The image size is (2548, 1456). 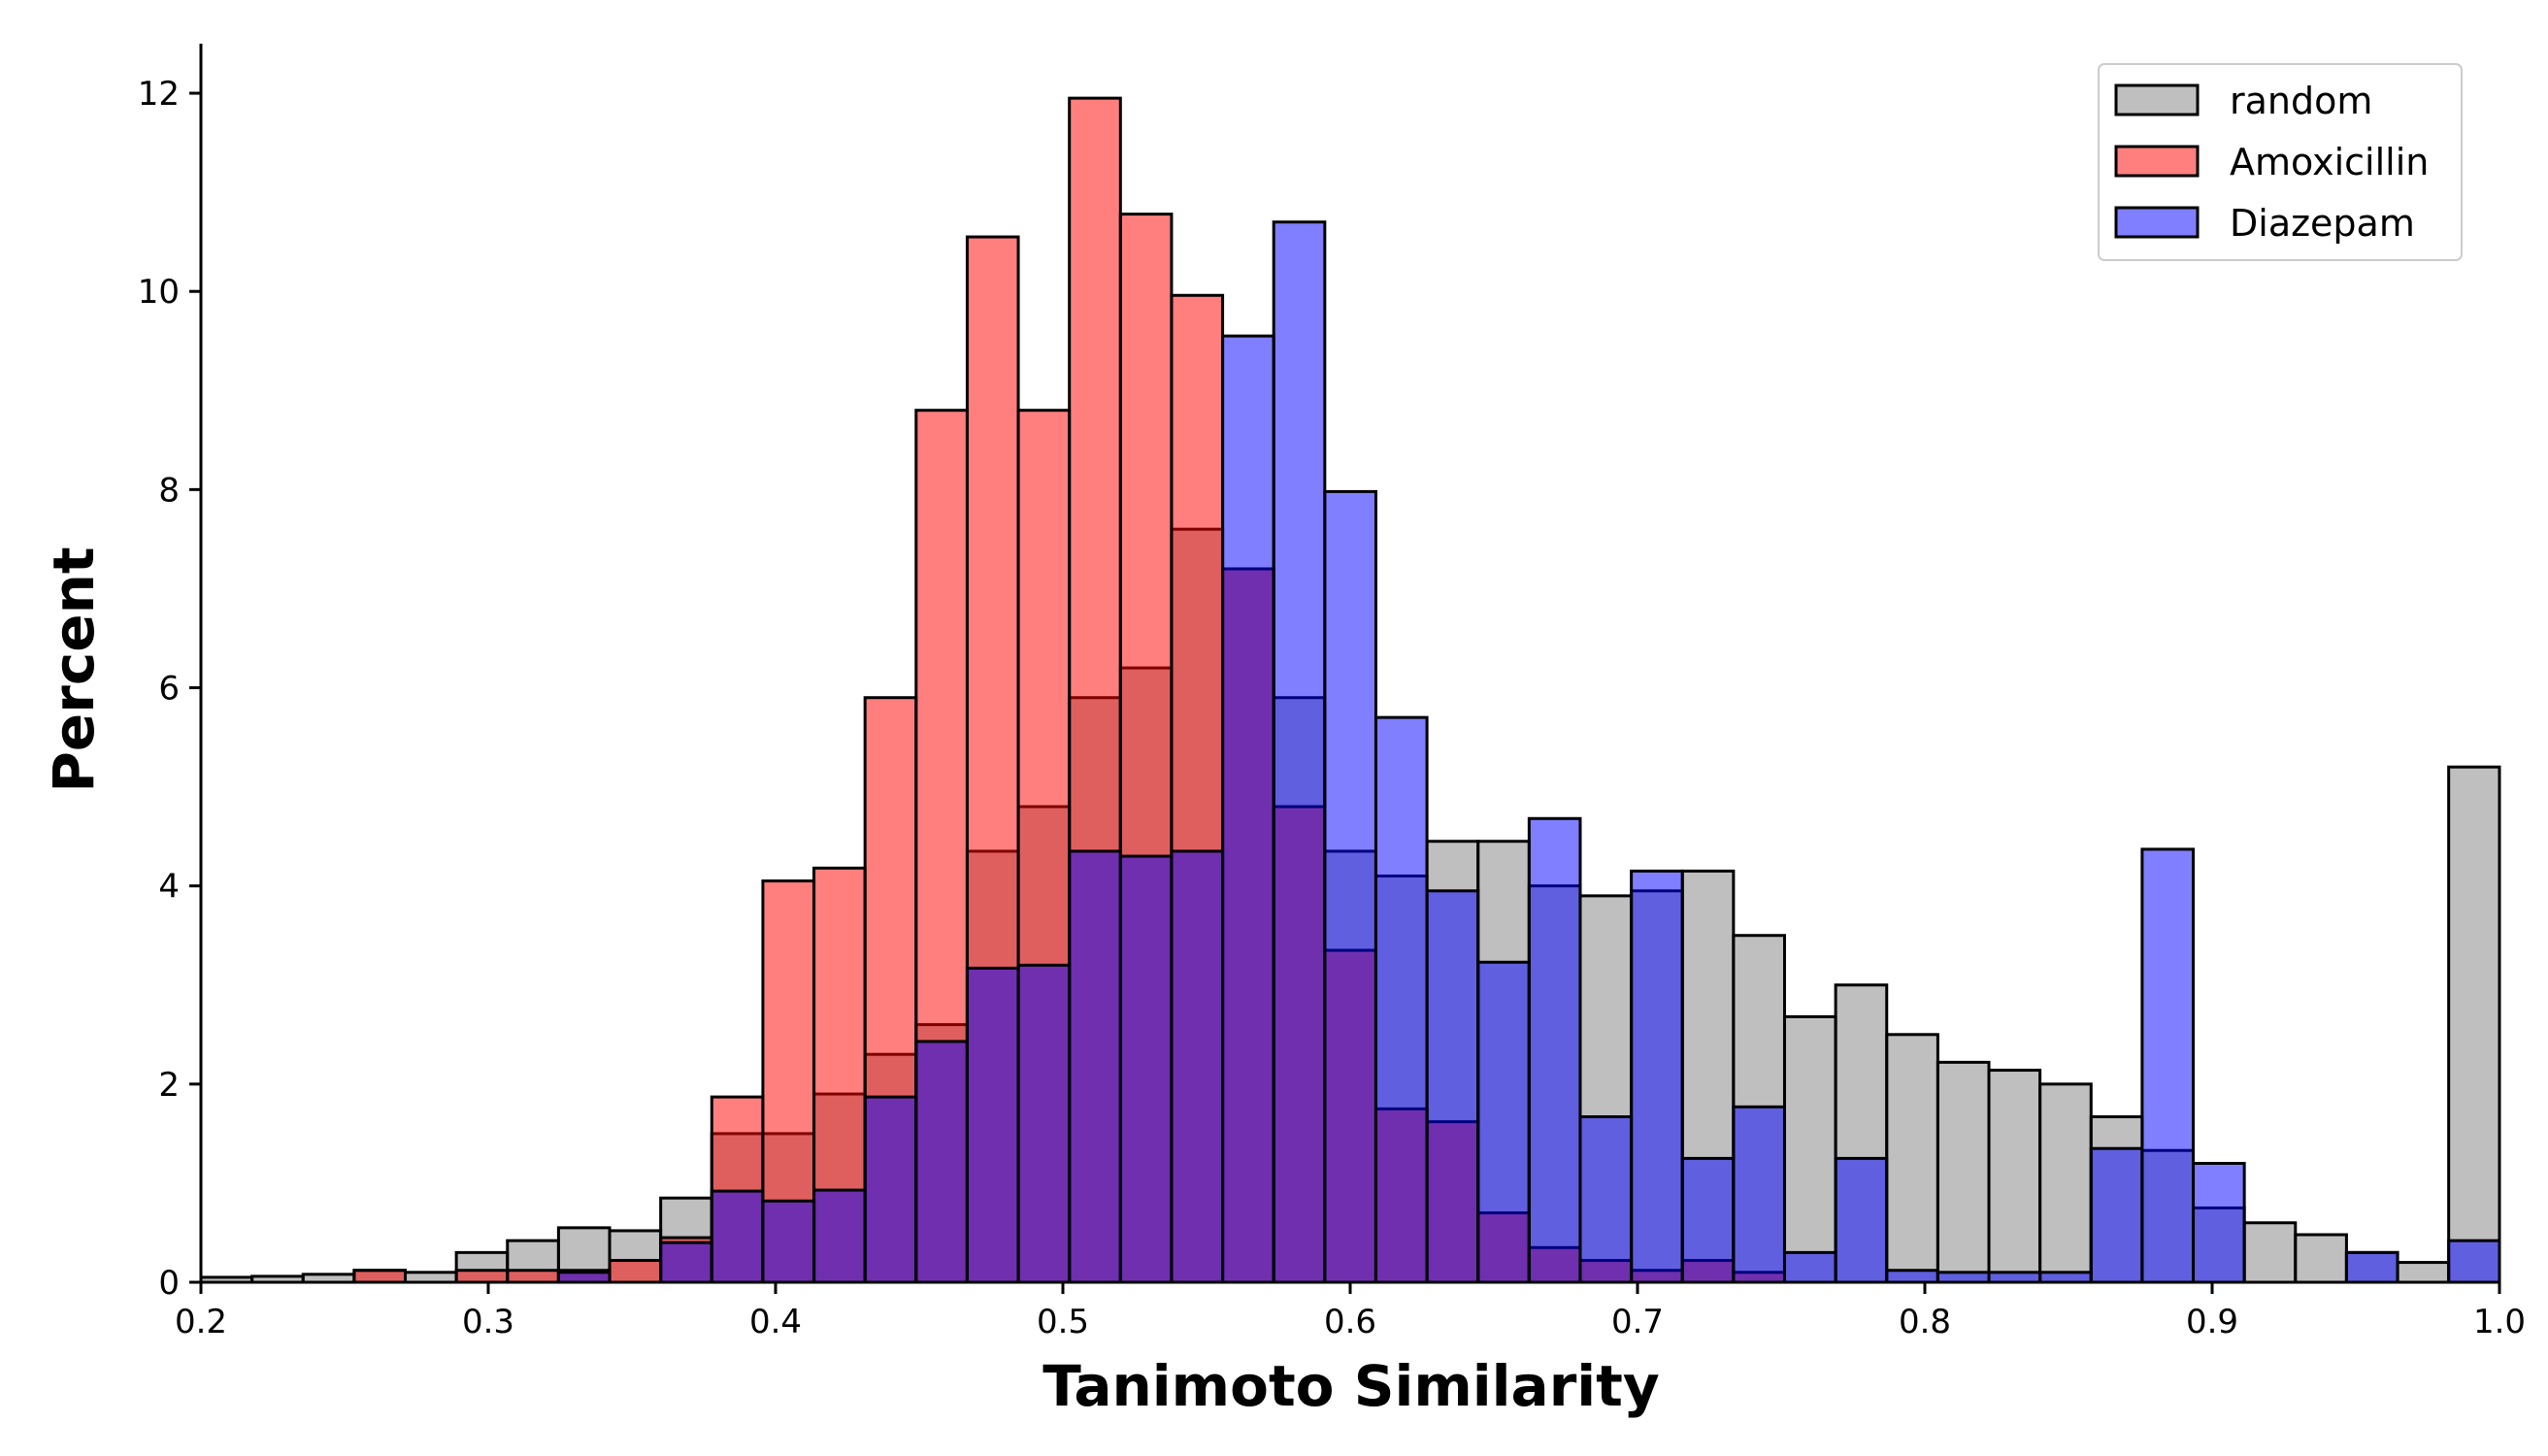 What do you see at coordinates (159, 292) in the screenshot?
I see `y-tick-label: 10` at bounding box center [159, 292].